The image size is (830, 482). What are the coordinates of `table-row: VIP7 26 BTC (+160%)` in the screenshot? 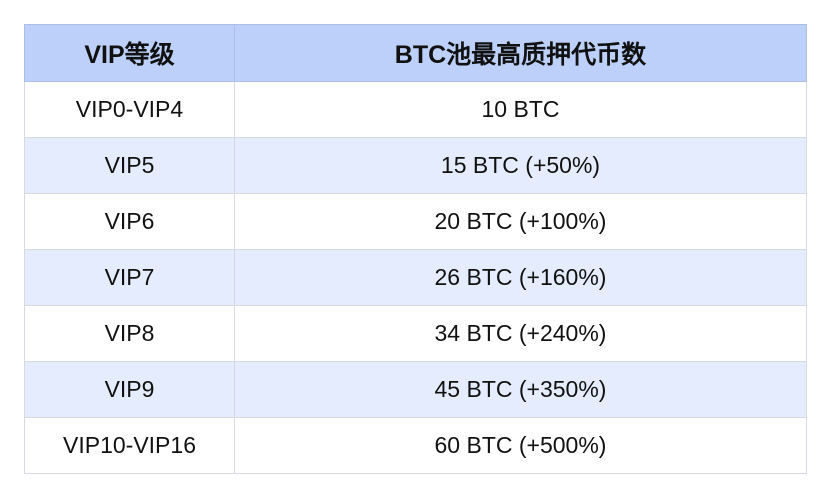 It's located at (415, 277).